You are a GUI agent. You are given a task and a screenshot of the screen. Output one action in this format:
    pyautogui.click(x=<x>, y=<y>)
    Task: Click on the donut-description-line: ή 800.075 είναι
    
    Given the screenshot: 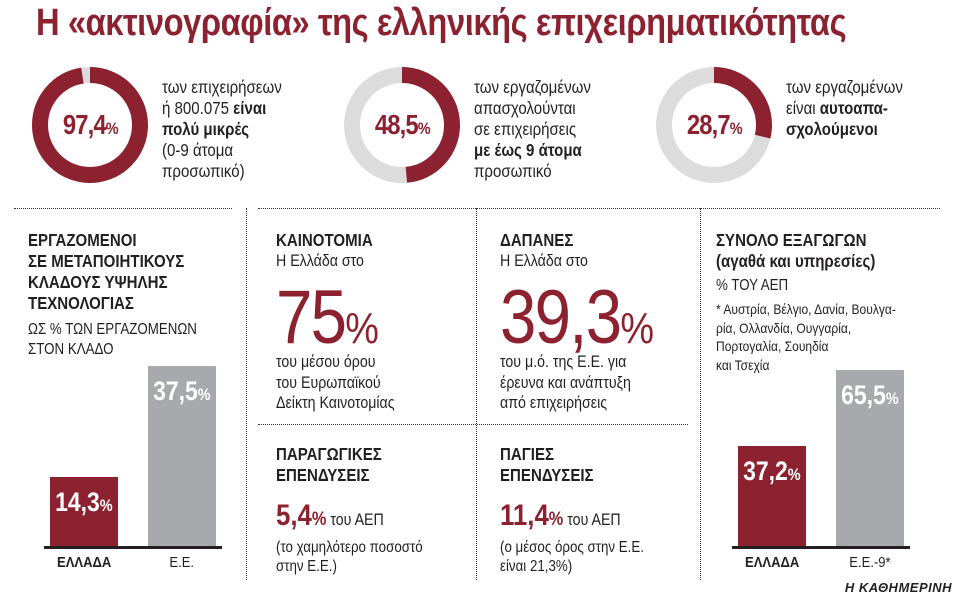 What is the action you would take?
    pyautogui.click(x=214, y=108)
    